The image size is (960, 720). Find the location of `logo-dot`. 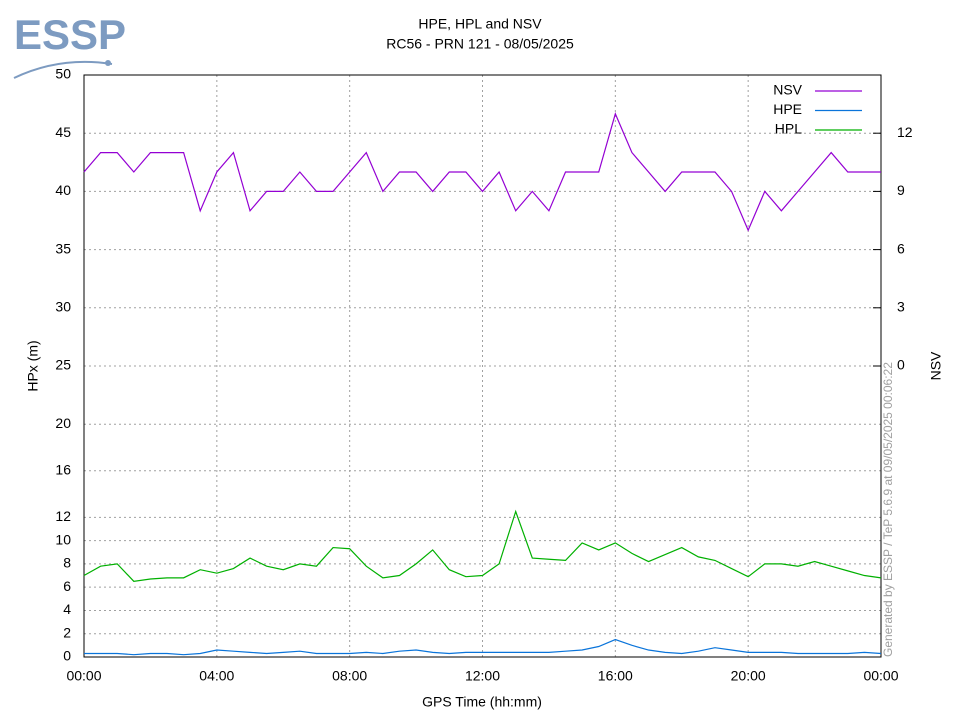

logo-dot is located at coordinates (108, 63).